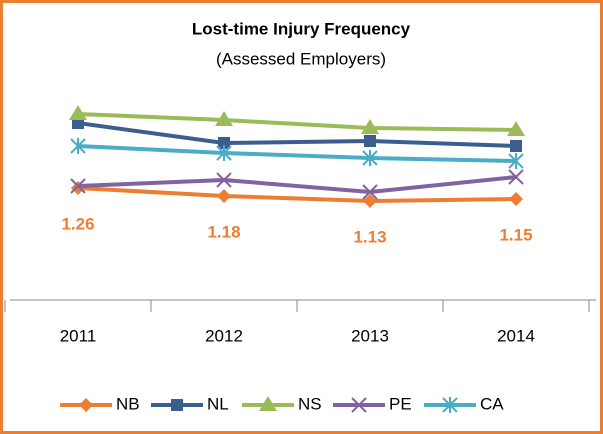 This screenshot has width=603, height=434. I want to click on legend-label: NL, so click(218, 403).